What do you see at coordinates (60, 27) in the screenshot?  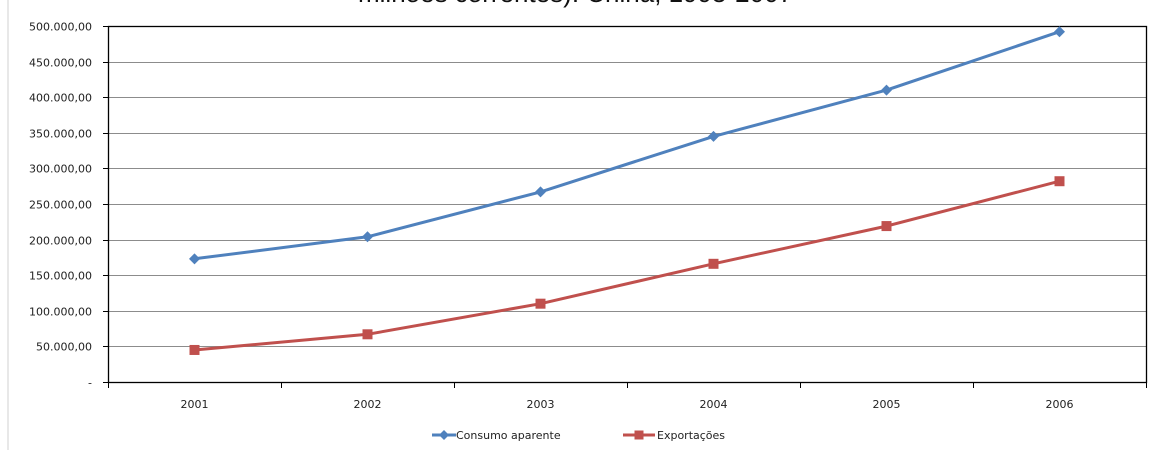 I see `y-tick-label: 500.000,00` at bounding box center [60, 27].